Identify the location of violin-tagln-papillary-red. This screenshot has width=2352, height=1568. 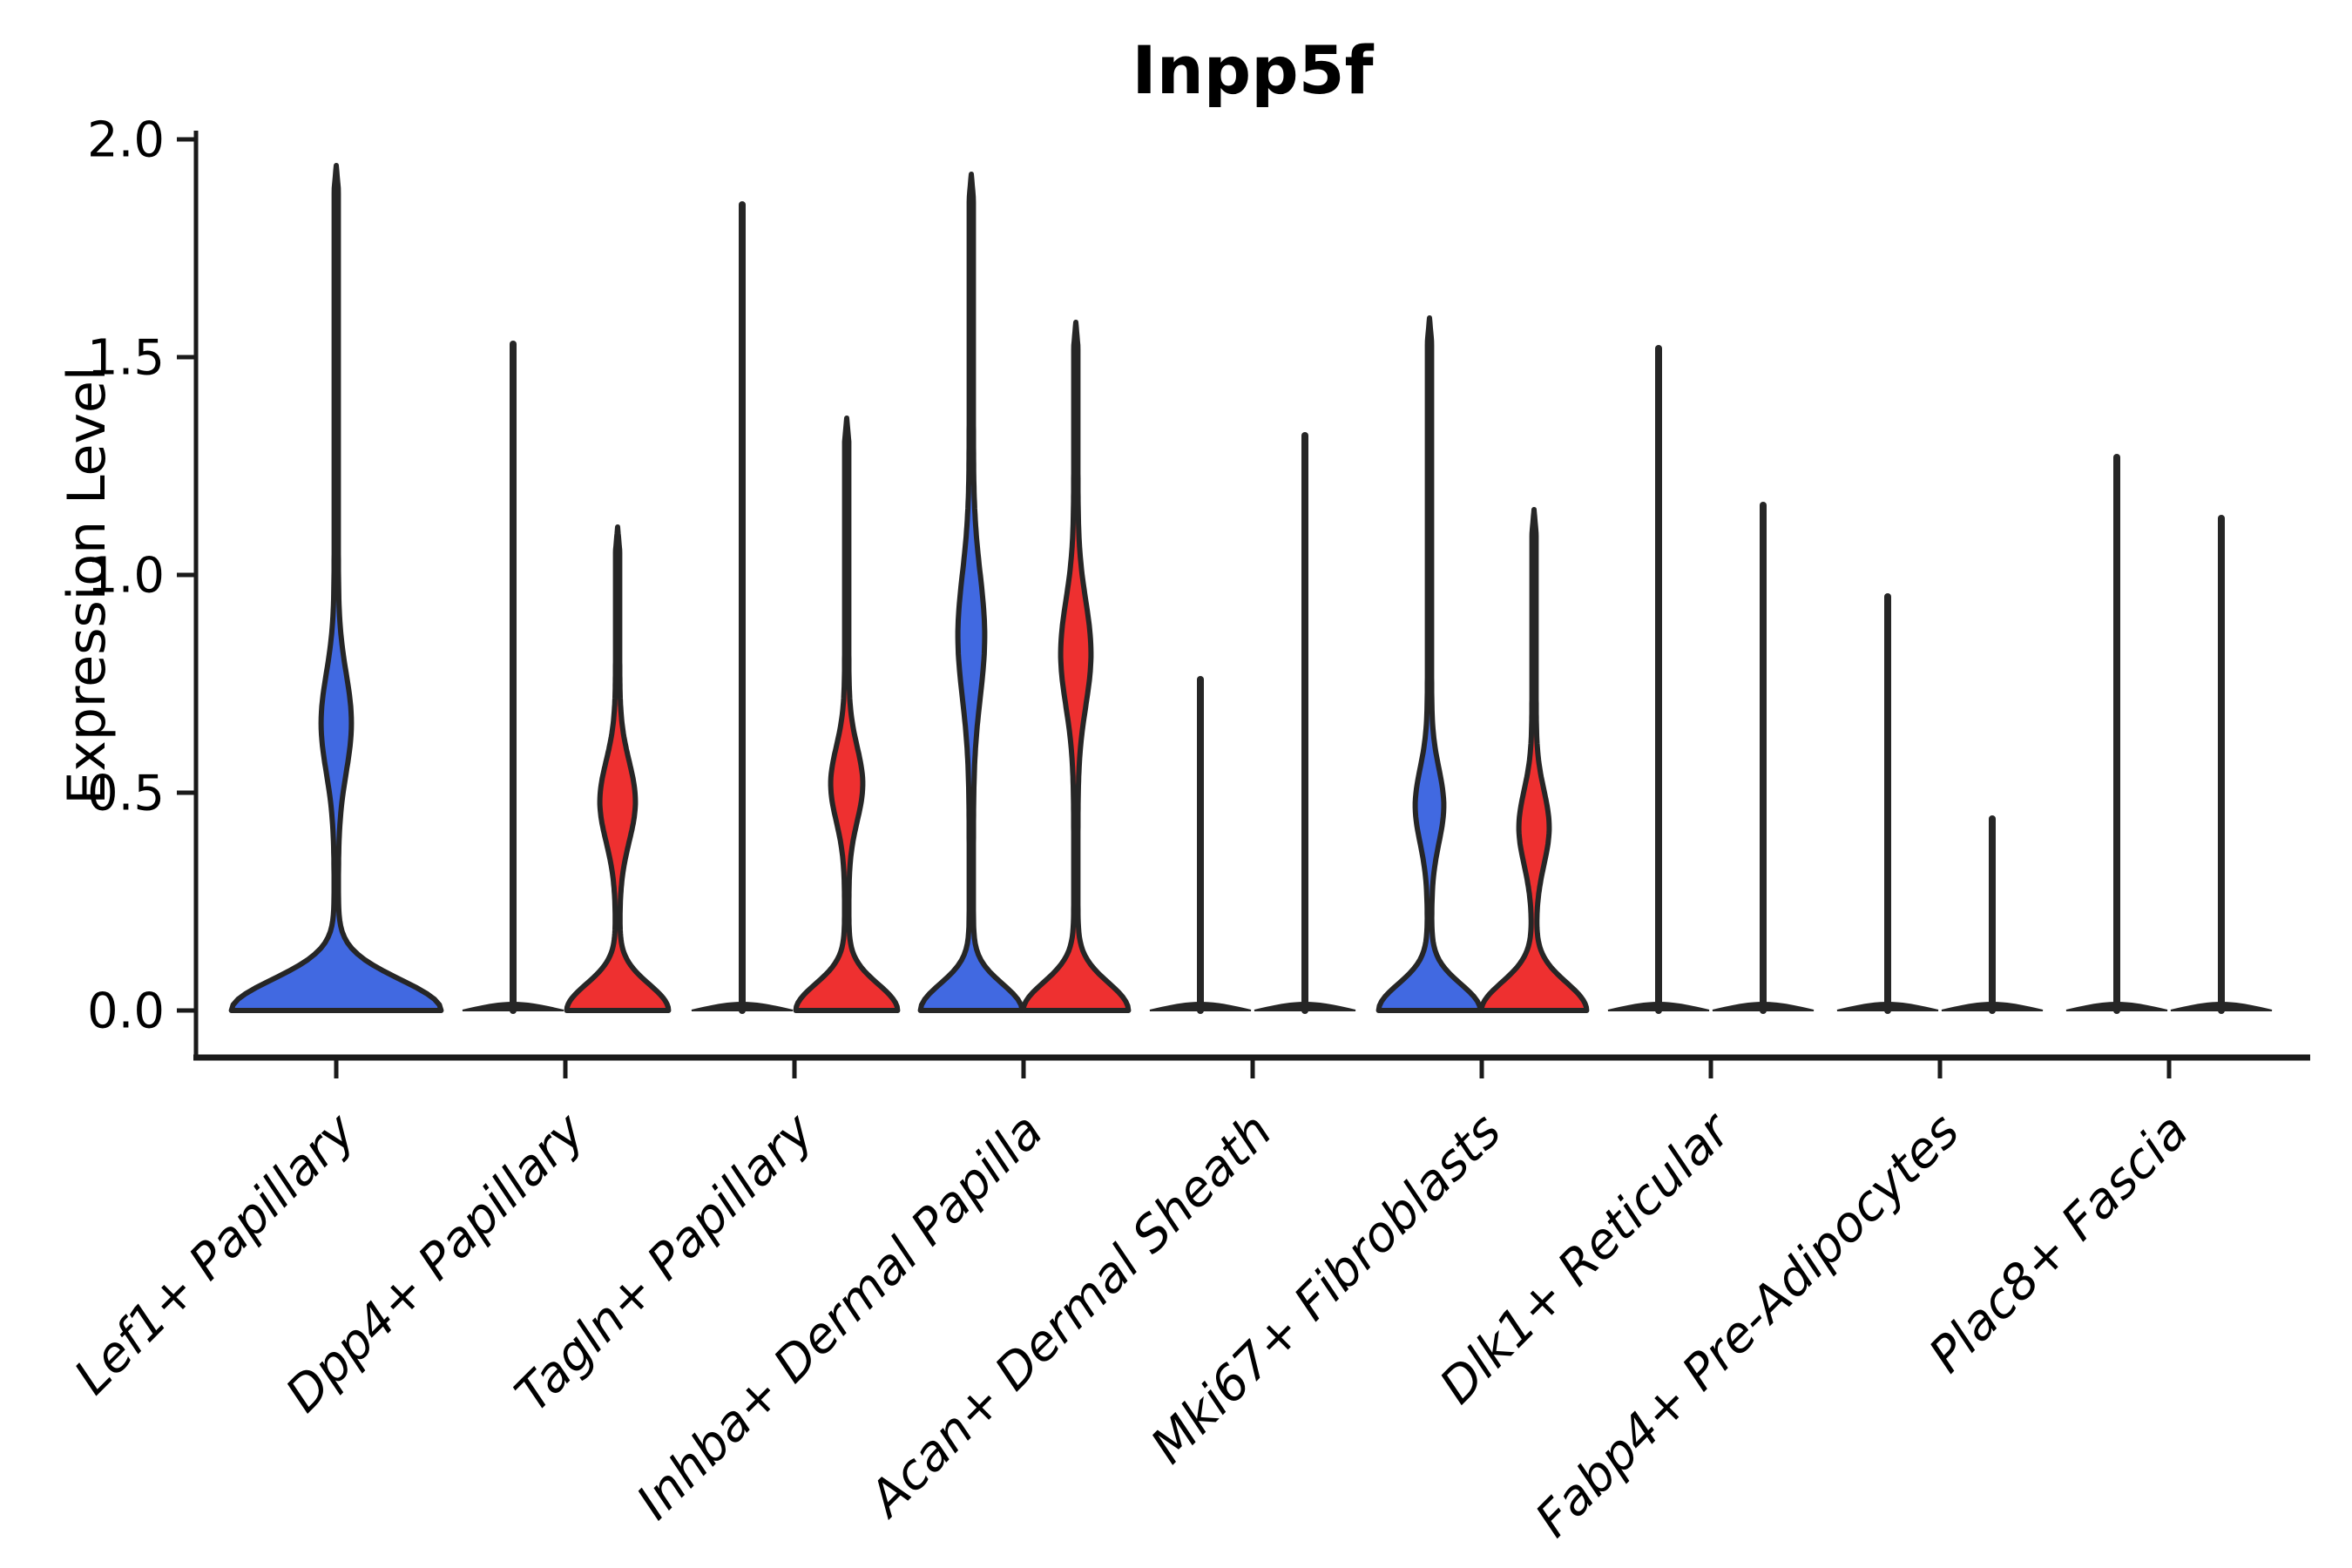
(847, 714).